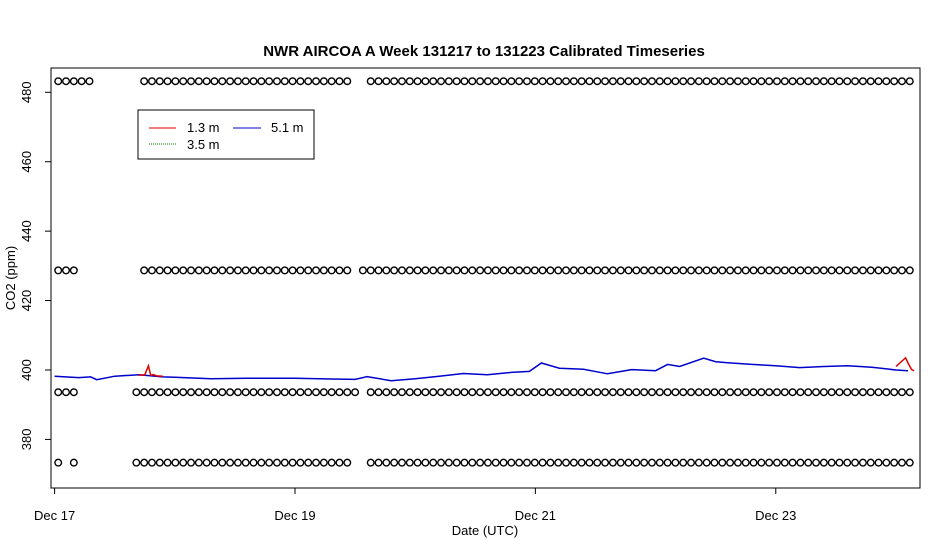 The width and height of the screenshot is (936, 540). What do you see at coordinates (287, 127) in the screenshot?
I see `legend-label-5-1m: 5.1 m` at bounding box center [287, 127].